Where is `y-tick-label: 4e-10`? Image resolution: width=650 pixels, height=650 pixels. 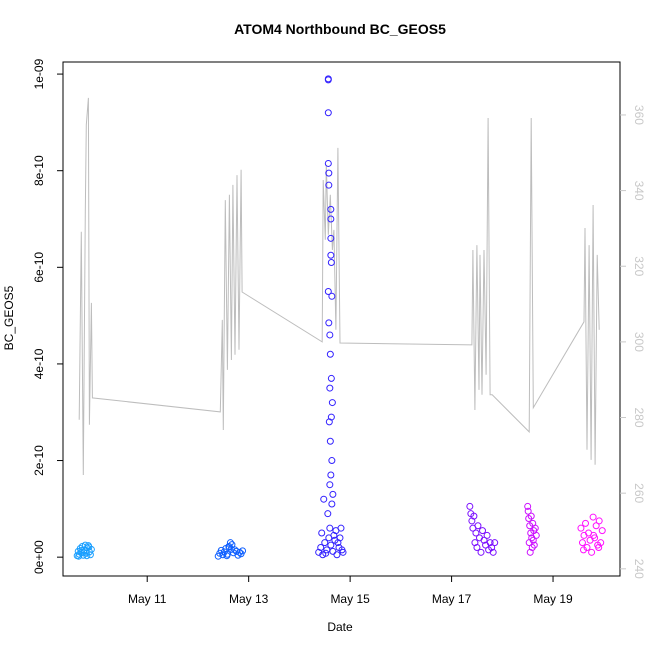 y-tick-label: 4e-10 is located at coordinates (39, 363).